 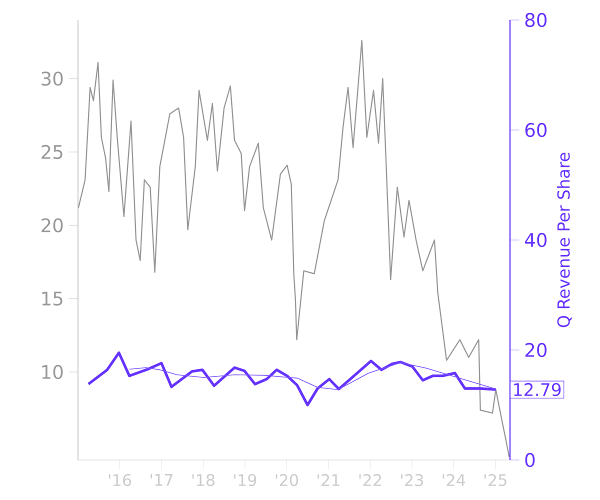 What do you see at coordinates (52, 372) in the screenshot?
I see `y-tick-label: 10` at bounding box center [52, 372].